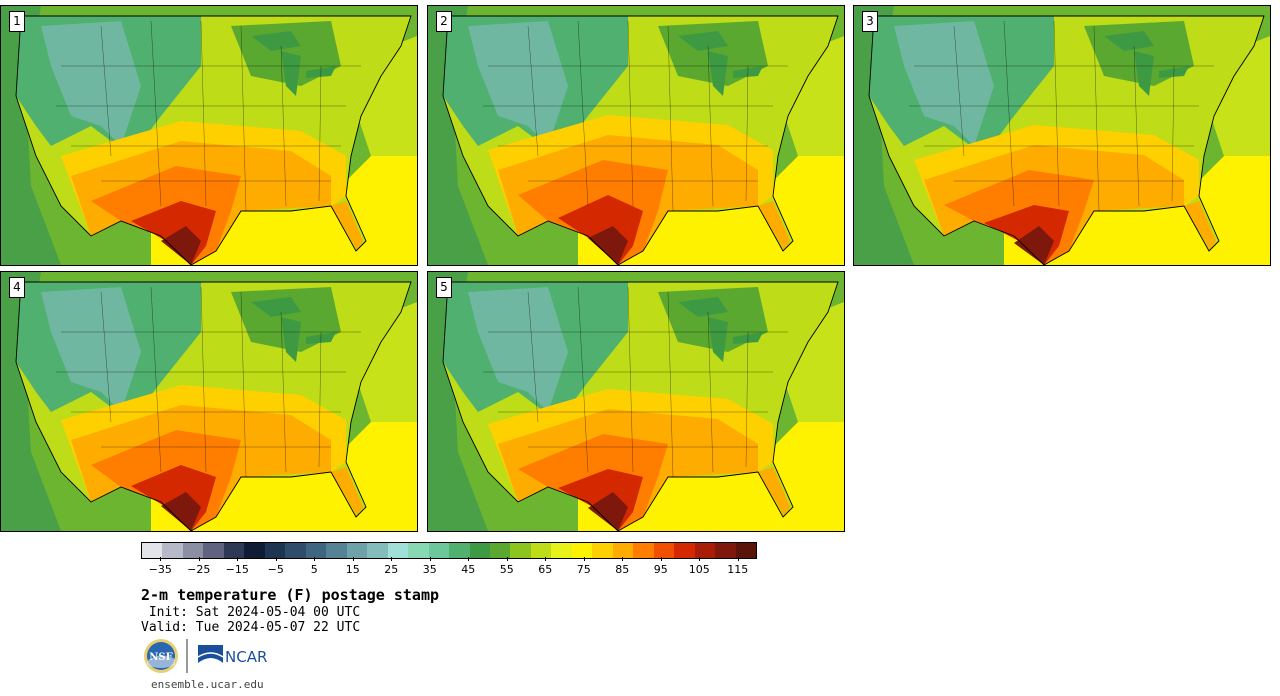  I want to click on member-panel-2: 2, so click(636, 135).